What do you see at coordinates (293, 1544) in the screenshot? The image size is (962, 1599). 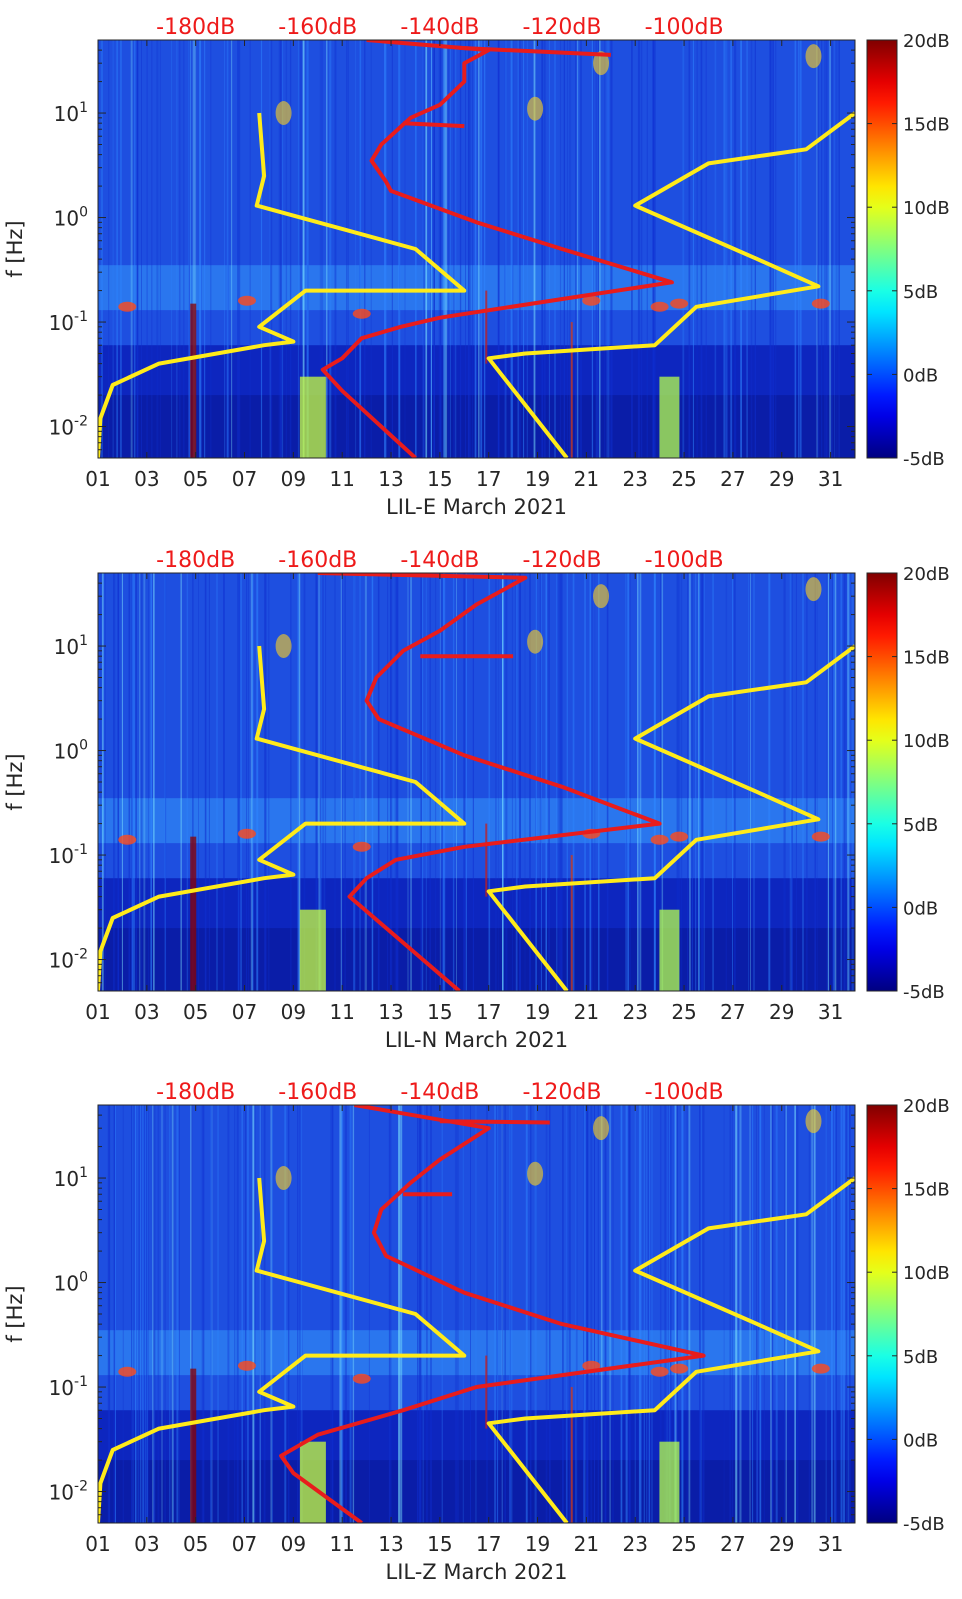 I see `x-tick-label: 09` at bounding box center [293, 1544].